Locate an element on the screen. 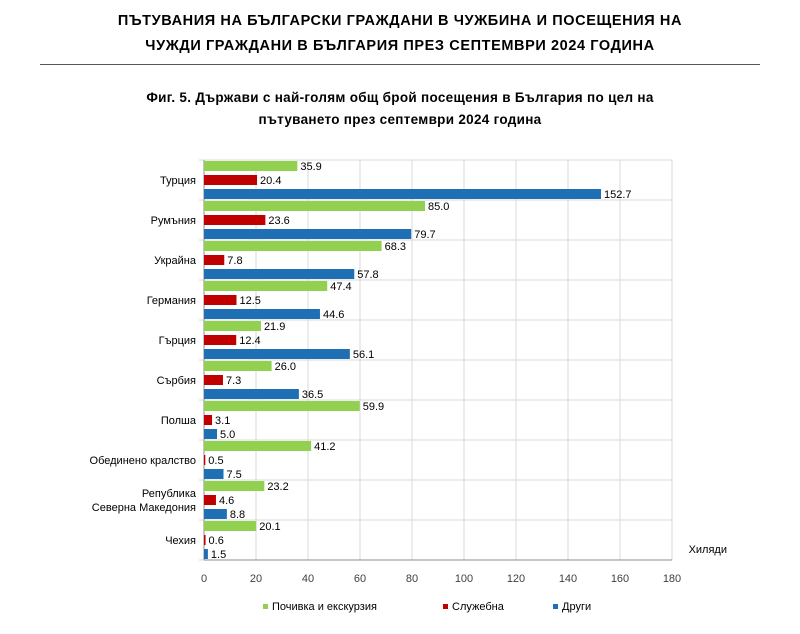 The width and height of the screenshot is (800, 634). data-label: 3.1 is located at coordinates (222, 421).